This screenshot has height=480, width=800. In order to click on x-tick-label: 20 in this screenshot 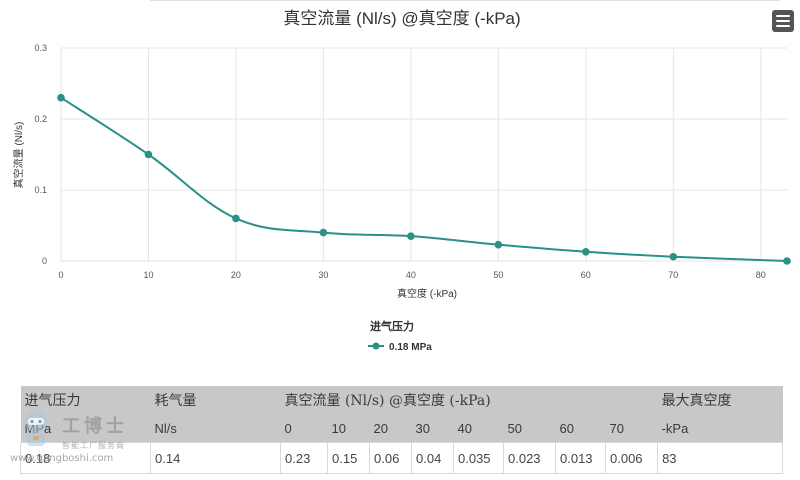, I will do `click(236, 275)`.